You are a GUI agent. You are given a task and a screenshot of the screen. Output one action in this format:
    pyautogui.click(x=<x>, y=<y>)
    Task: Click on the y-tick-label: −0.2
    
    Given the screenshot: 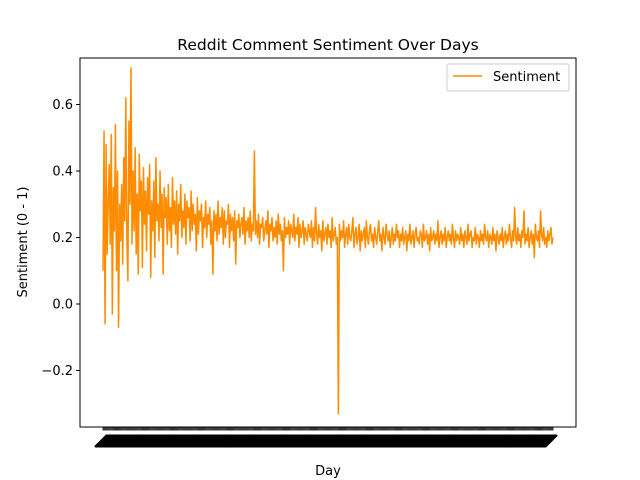 What is the action you would take?
    pyautogui.click(x=57, y=371)
    